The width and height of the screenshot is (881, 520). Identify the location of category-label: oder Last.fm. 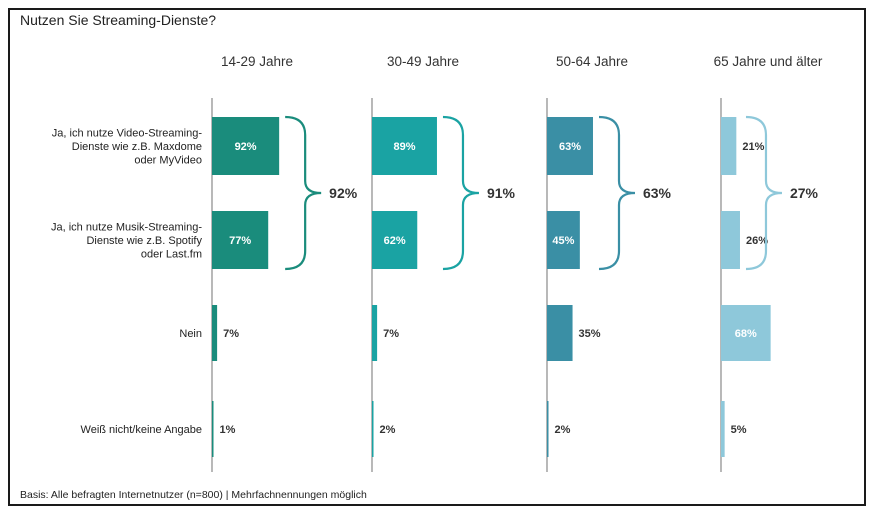
(171, 255).